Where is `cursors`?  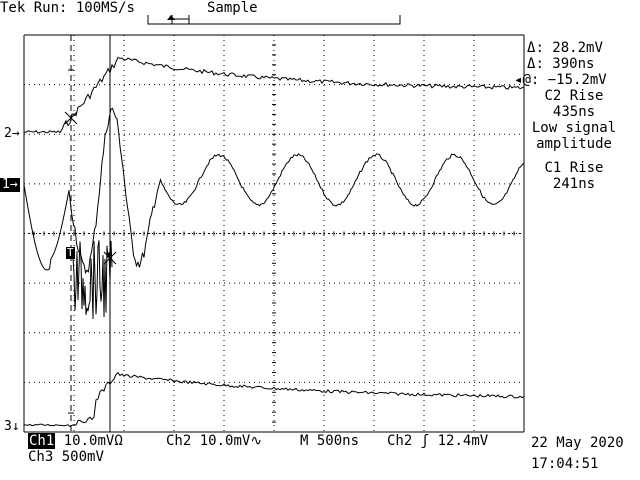 cursors is located at coordinates (90, 233).